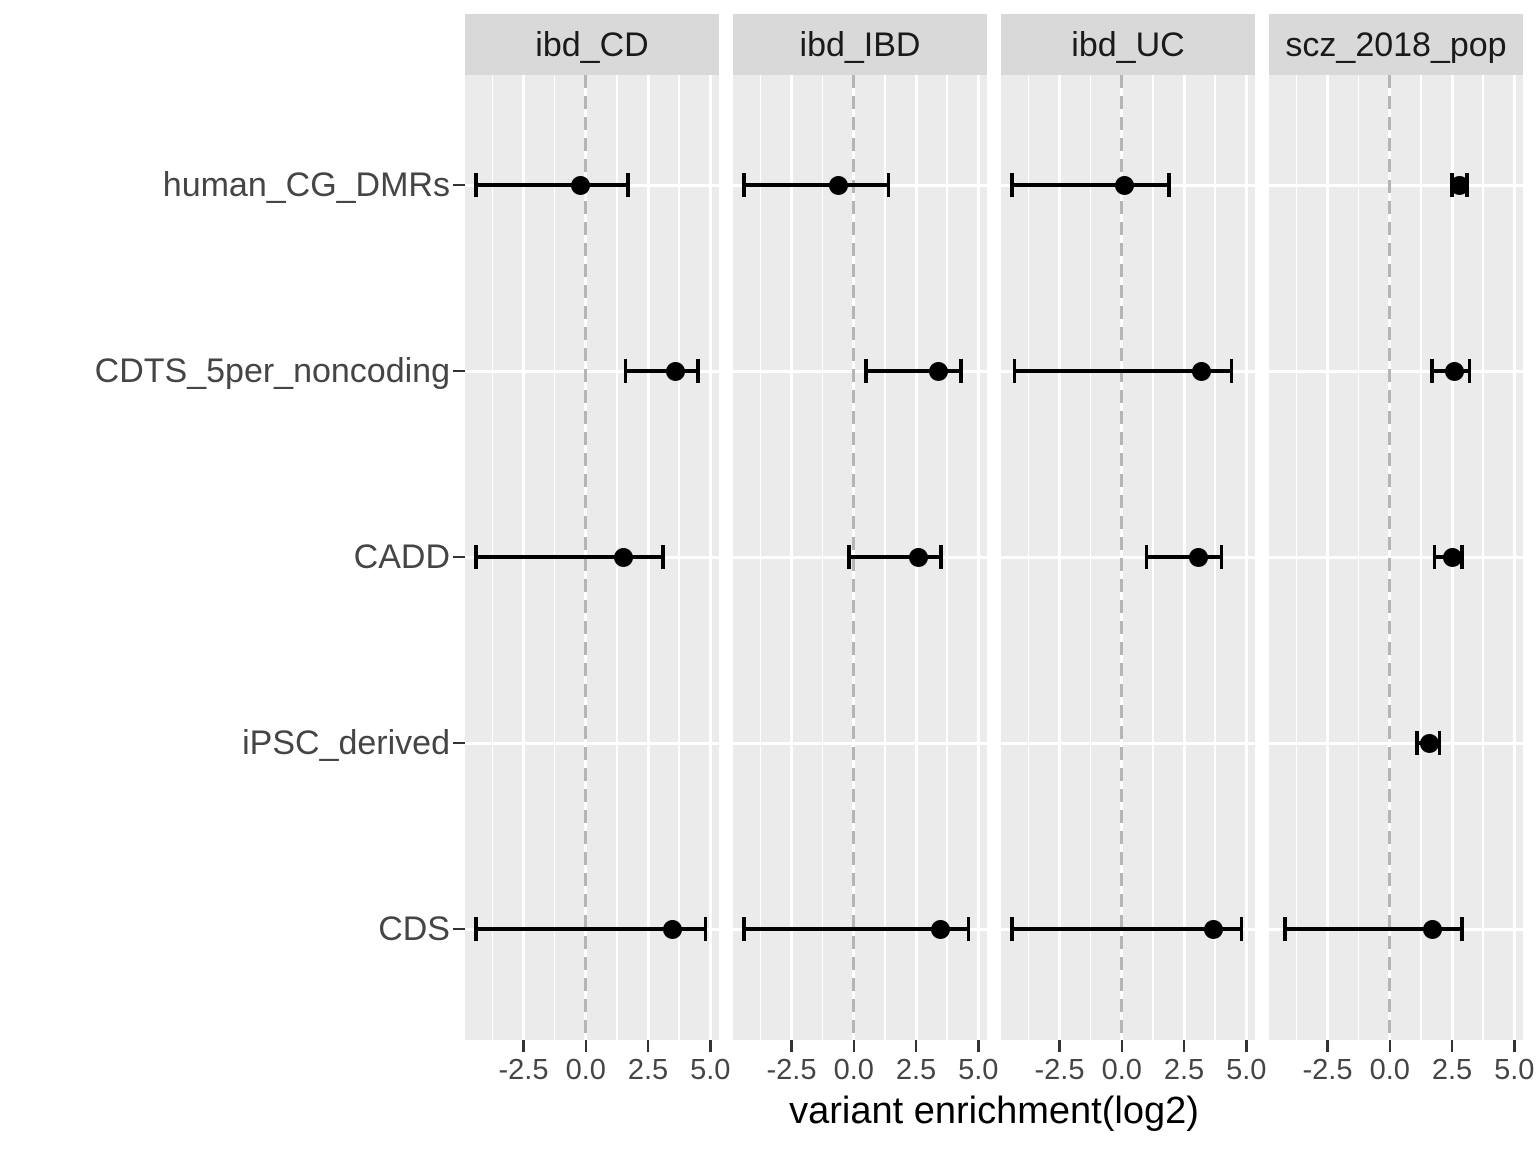 Image resolution: width=1536 pixels, height=1152 pixels. I want to click on x-axis-title: variant enrichment(log2), so click(994, 1111).